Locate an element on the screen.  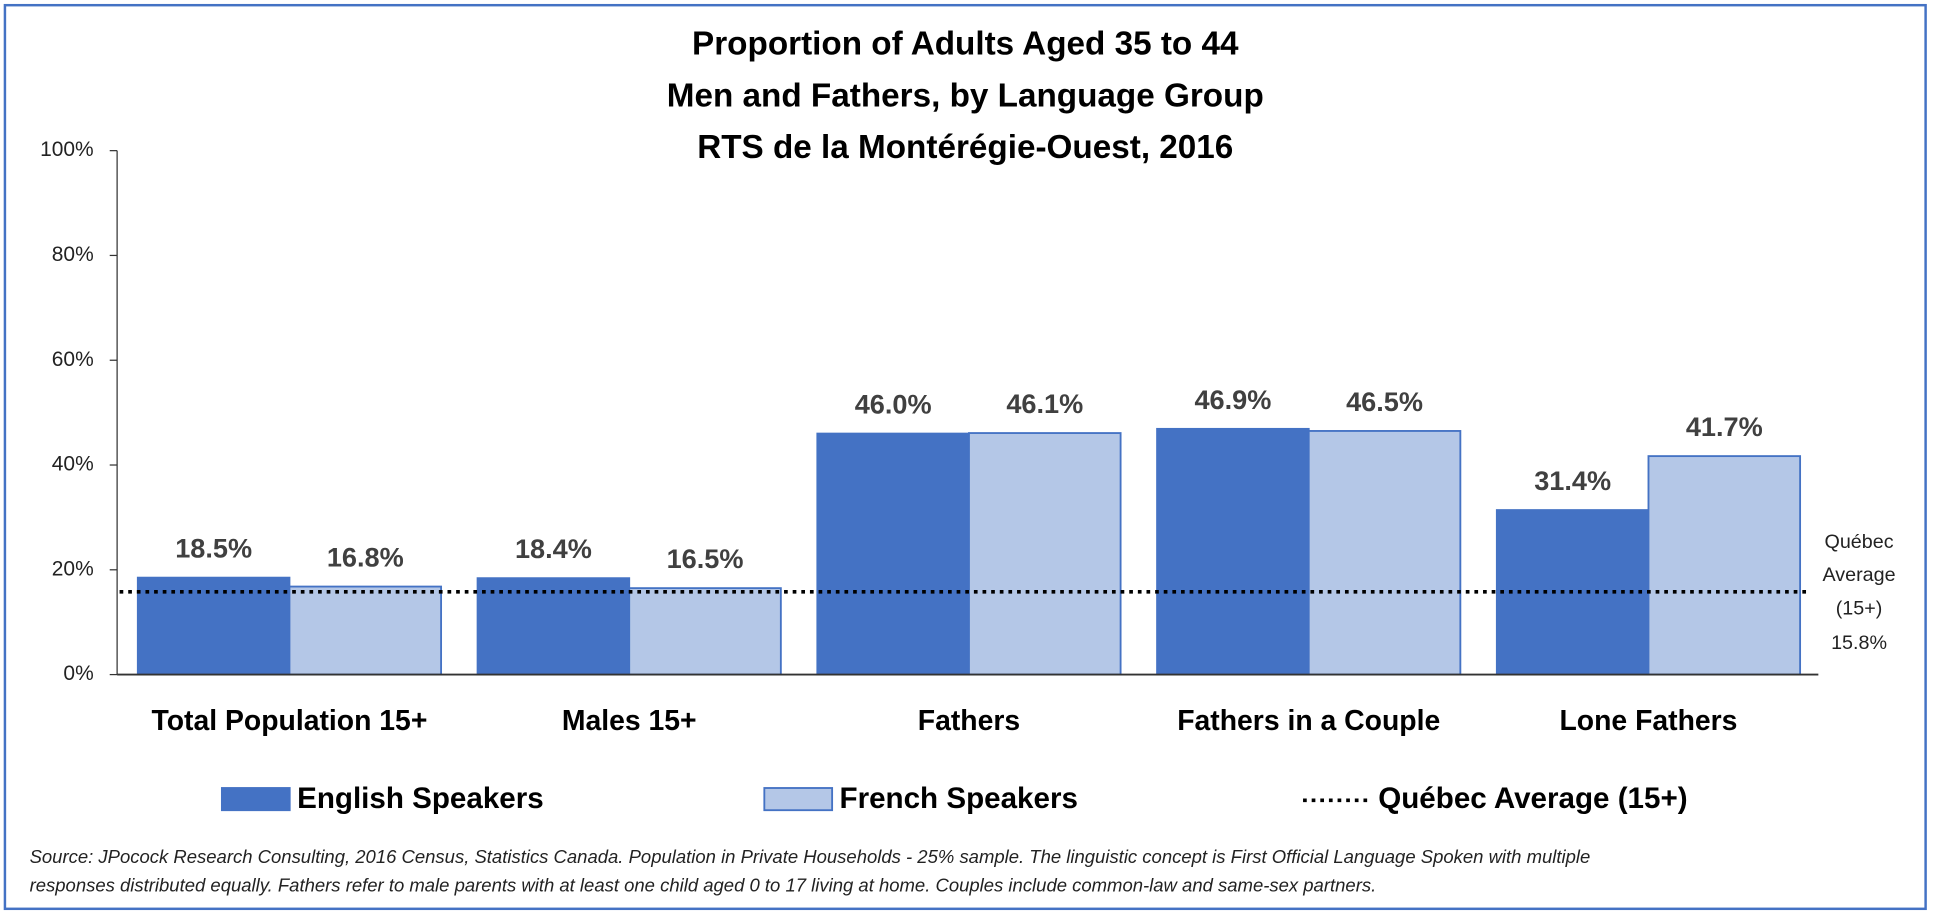
data-label: 46.5% is located at coordinates (1384, 401).